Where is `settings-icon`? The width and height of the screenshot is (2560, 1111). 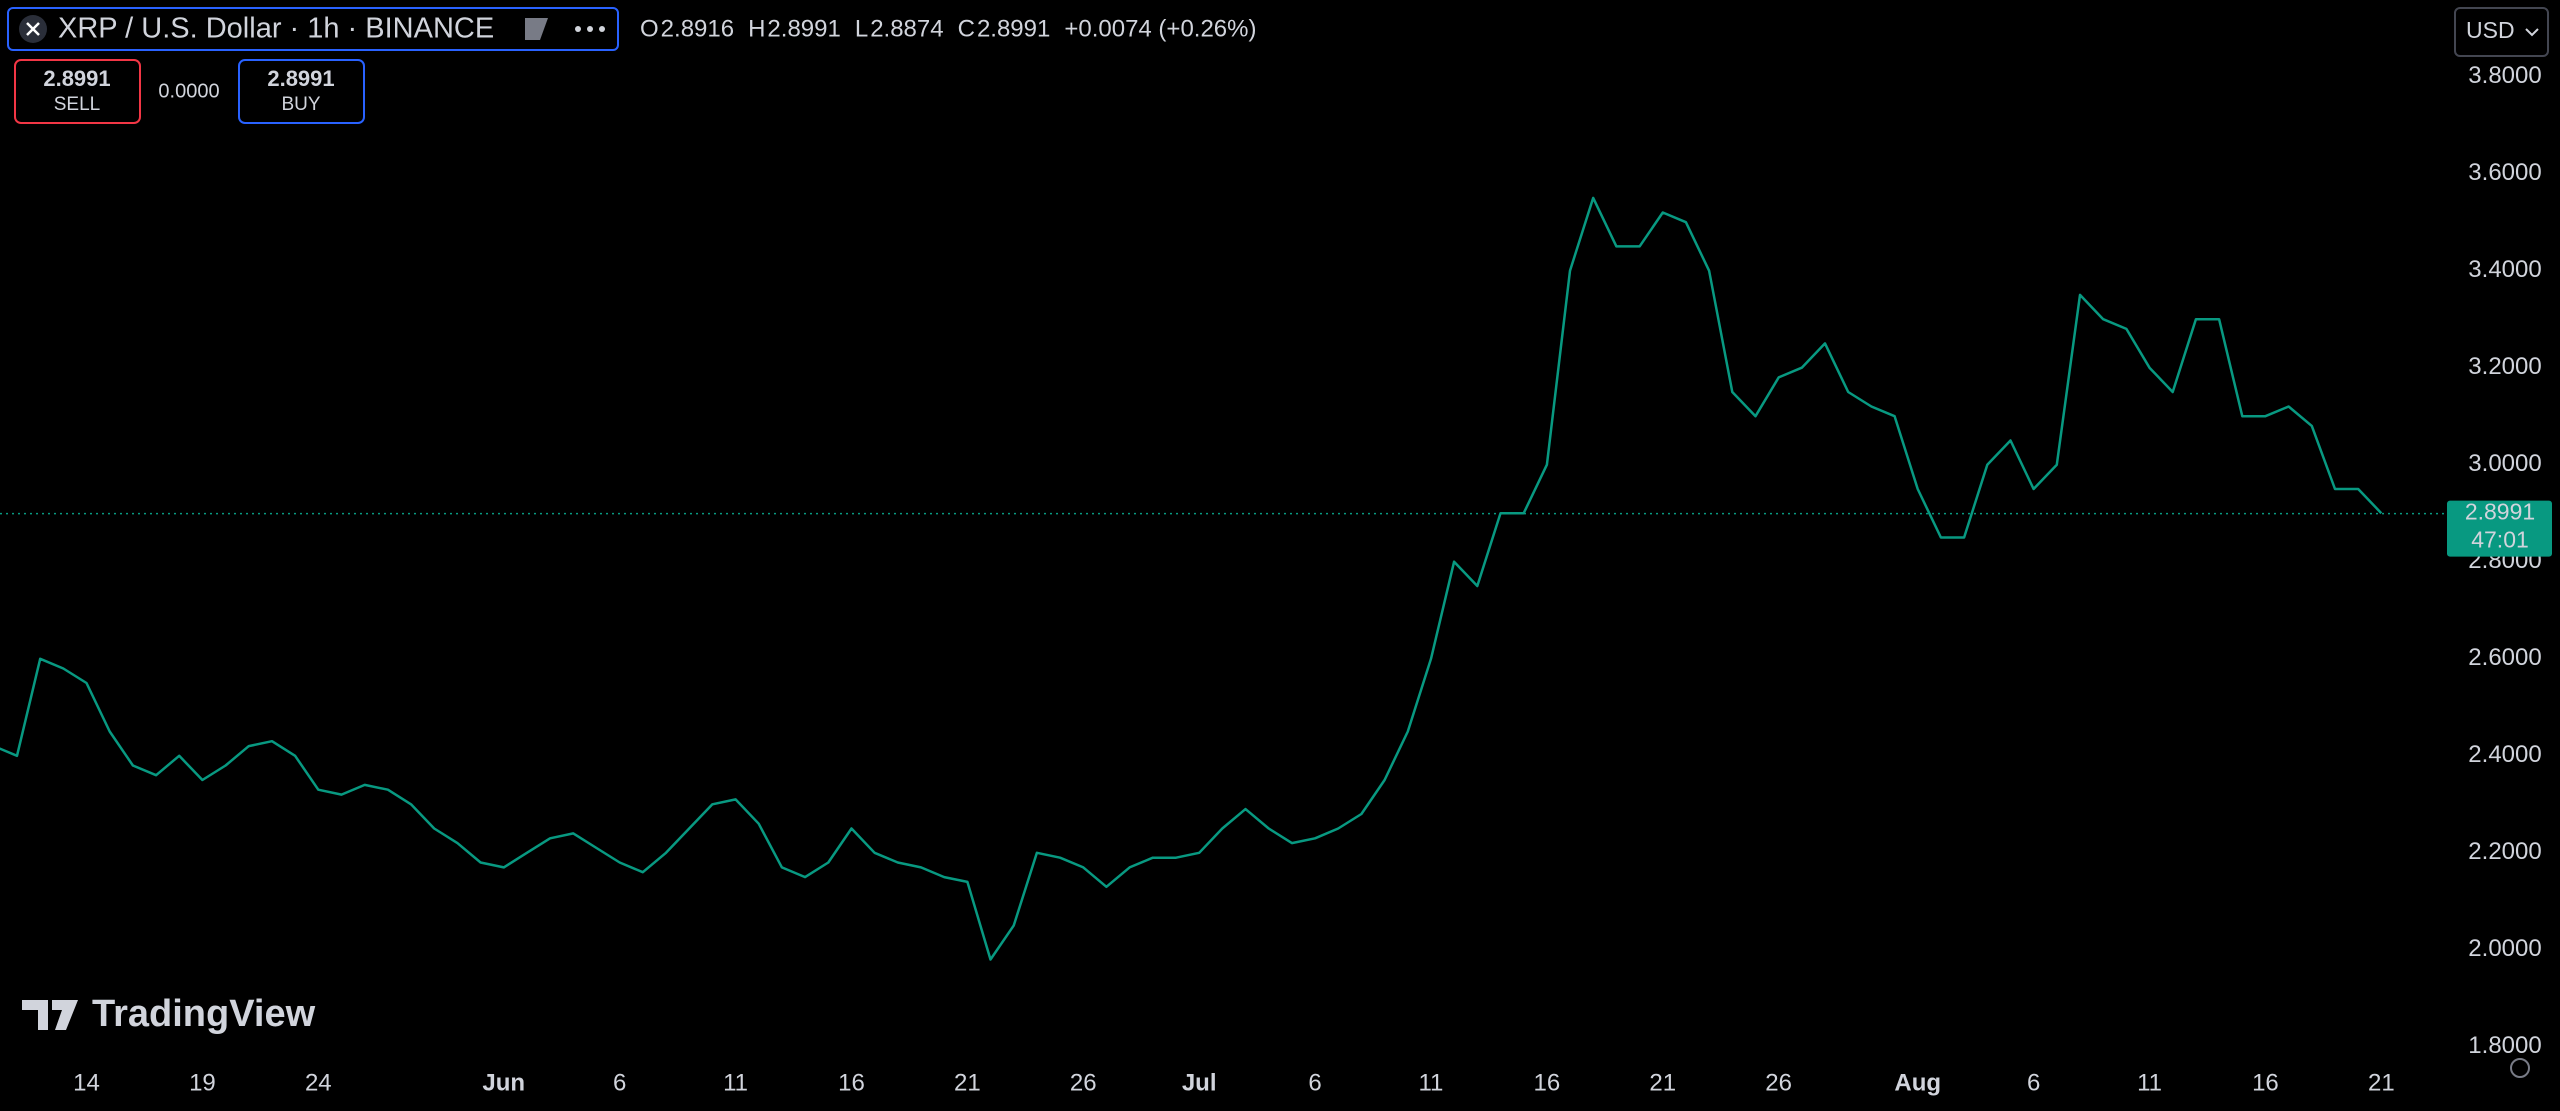 settings-icon is located at coordinates (2520, 1068).